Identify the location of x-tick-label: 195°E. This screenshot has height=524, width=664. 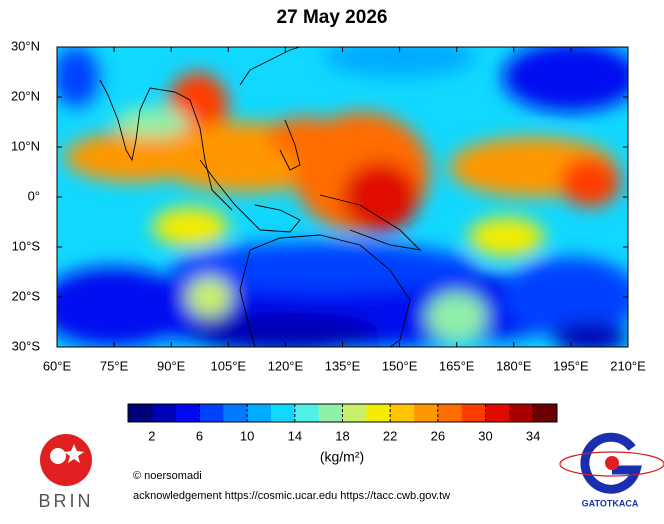
(571, 365).